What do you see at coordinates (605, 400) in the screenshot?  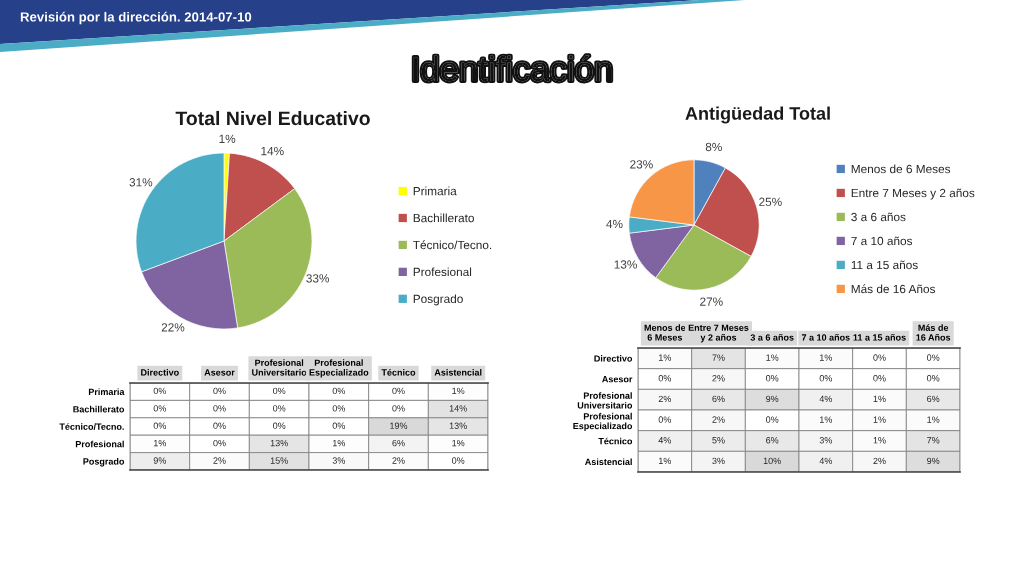 I see `y-tick-label: Profesional Universitario` at bounding box center [605, 400].